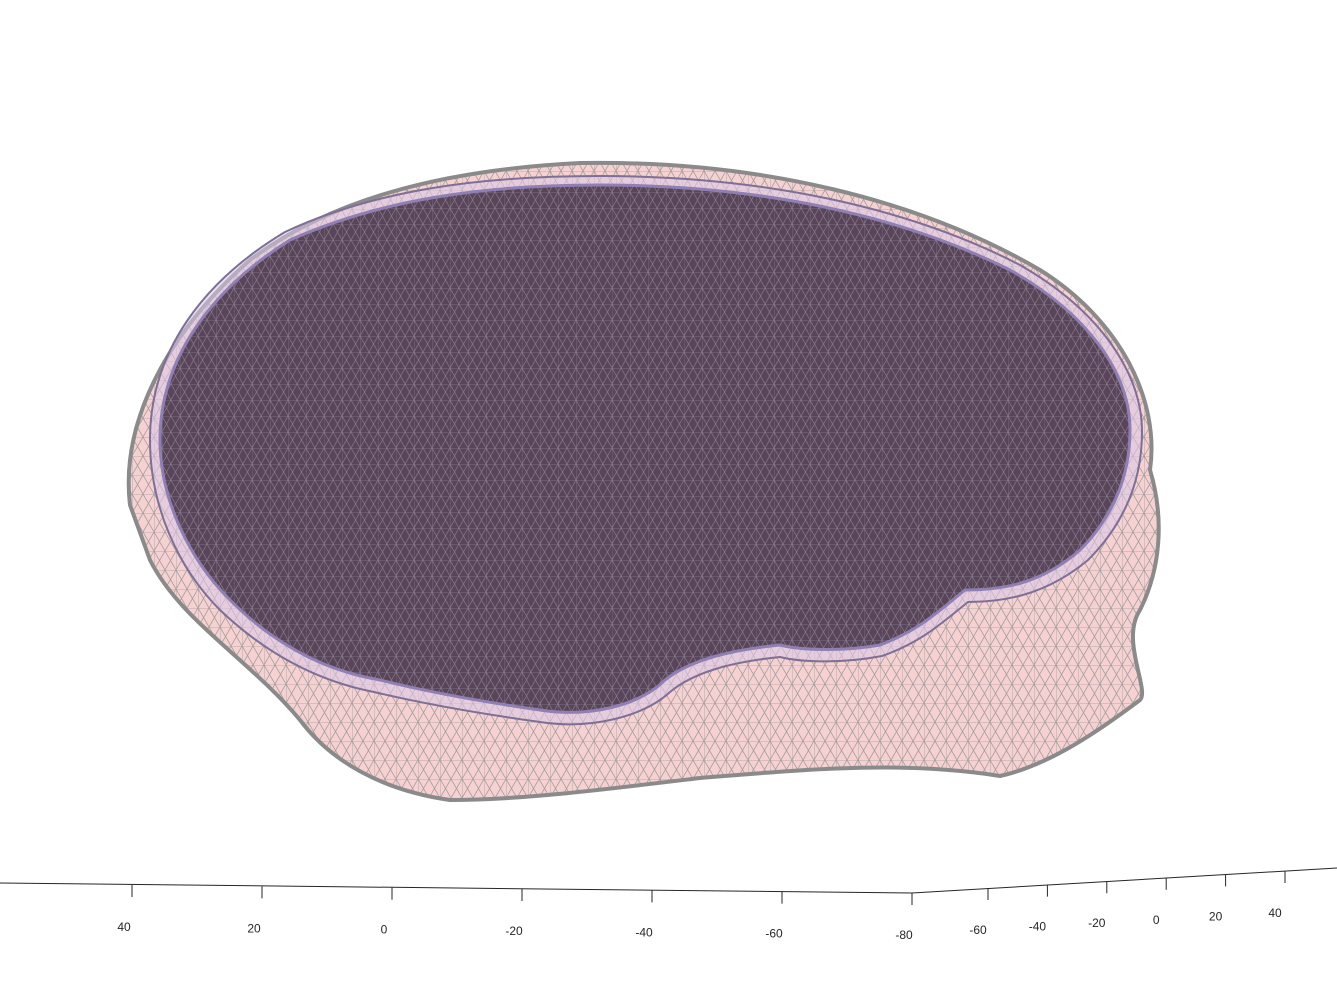  Describe the element at coordinates (904, 935) in the screenshot. I see `axis-tick-label: -80` at that location.